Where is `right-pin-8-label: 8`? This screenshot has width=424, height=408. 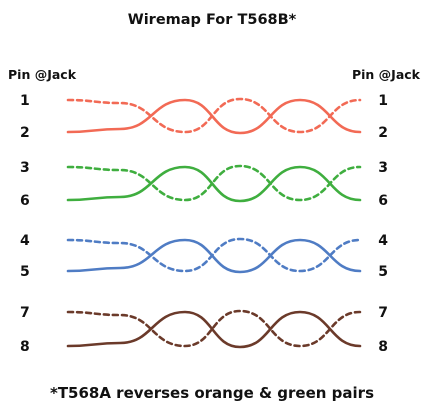
right-pin-8-label: 8 is located at coordinates (383, 347).